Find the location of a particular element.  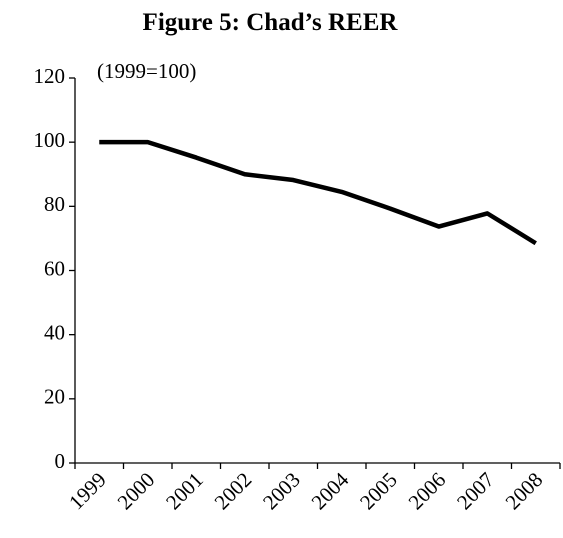

y-tick-label: 40 is located at coordinates (54, 332).